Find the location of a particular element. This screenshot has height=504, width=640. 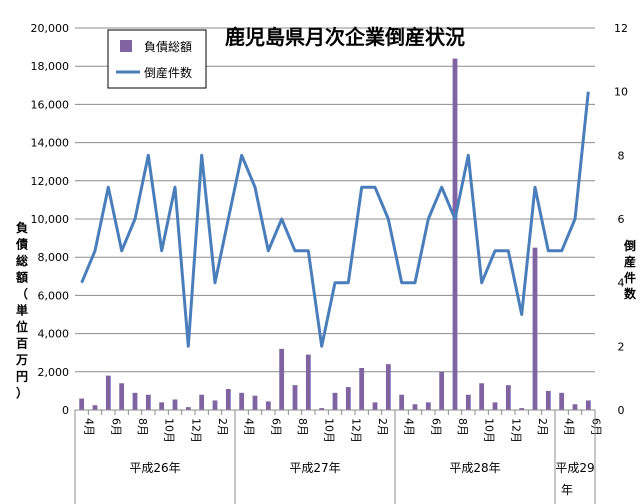

legend: 負債総額 倒産件数 is located at coordinates (157, 59).